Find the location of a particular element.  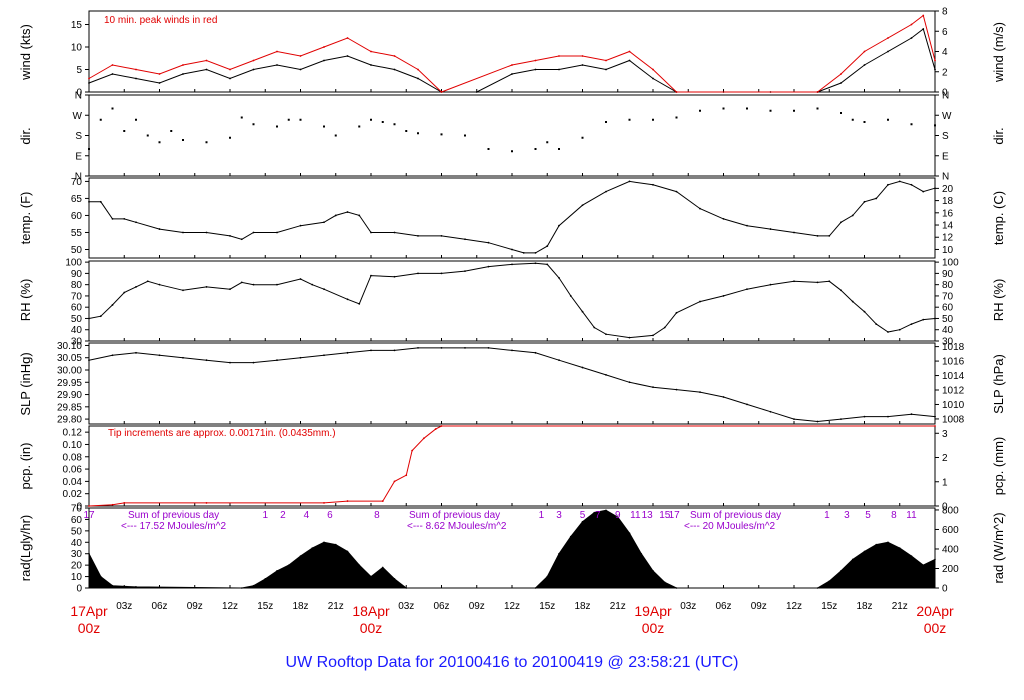

rh-ytick-right-label: 70 is located at coordinates (948, 296).